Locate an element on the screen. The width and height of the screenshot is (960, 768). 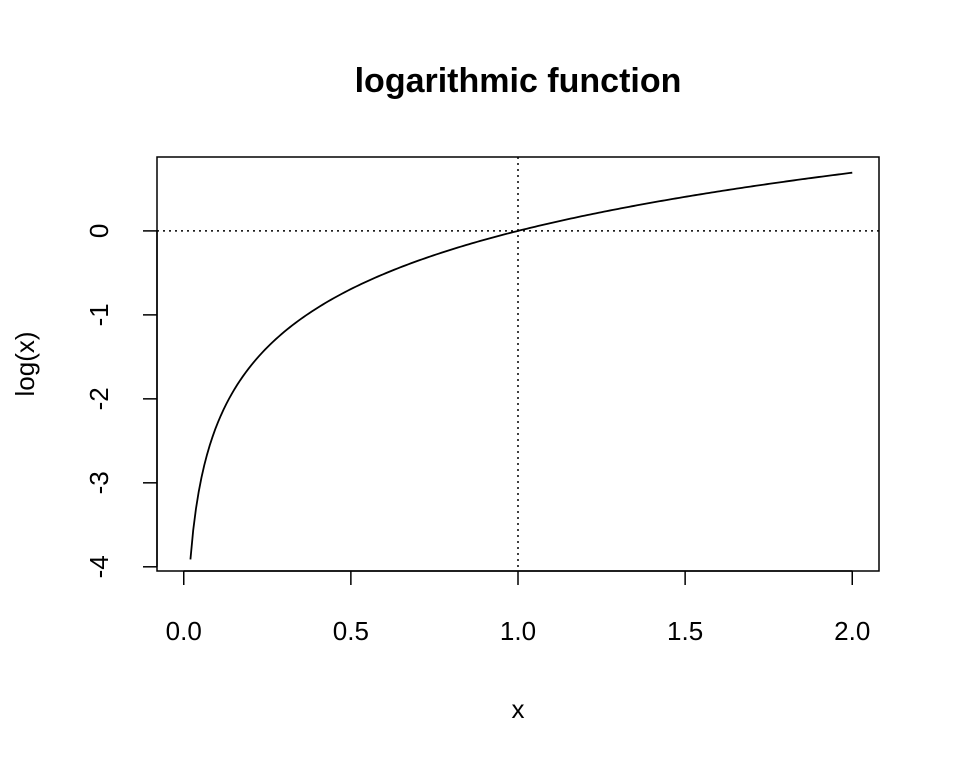
x-tick-label: 1.0 is located at coordinates (518, 631).